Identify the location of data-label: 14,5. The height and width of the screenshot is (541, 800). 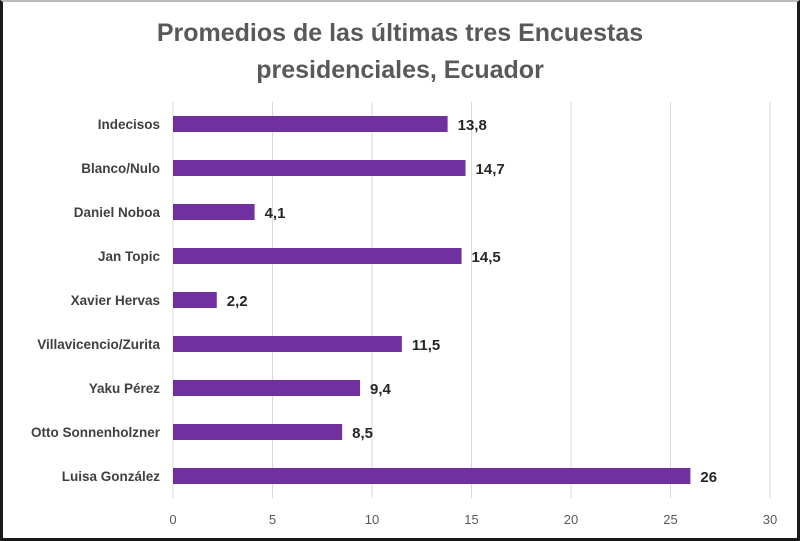
(486, 257).